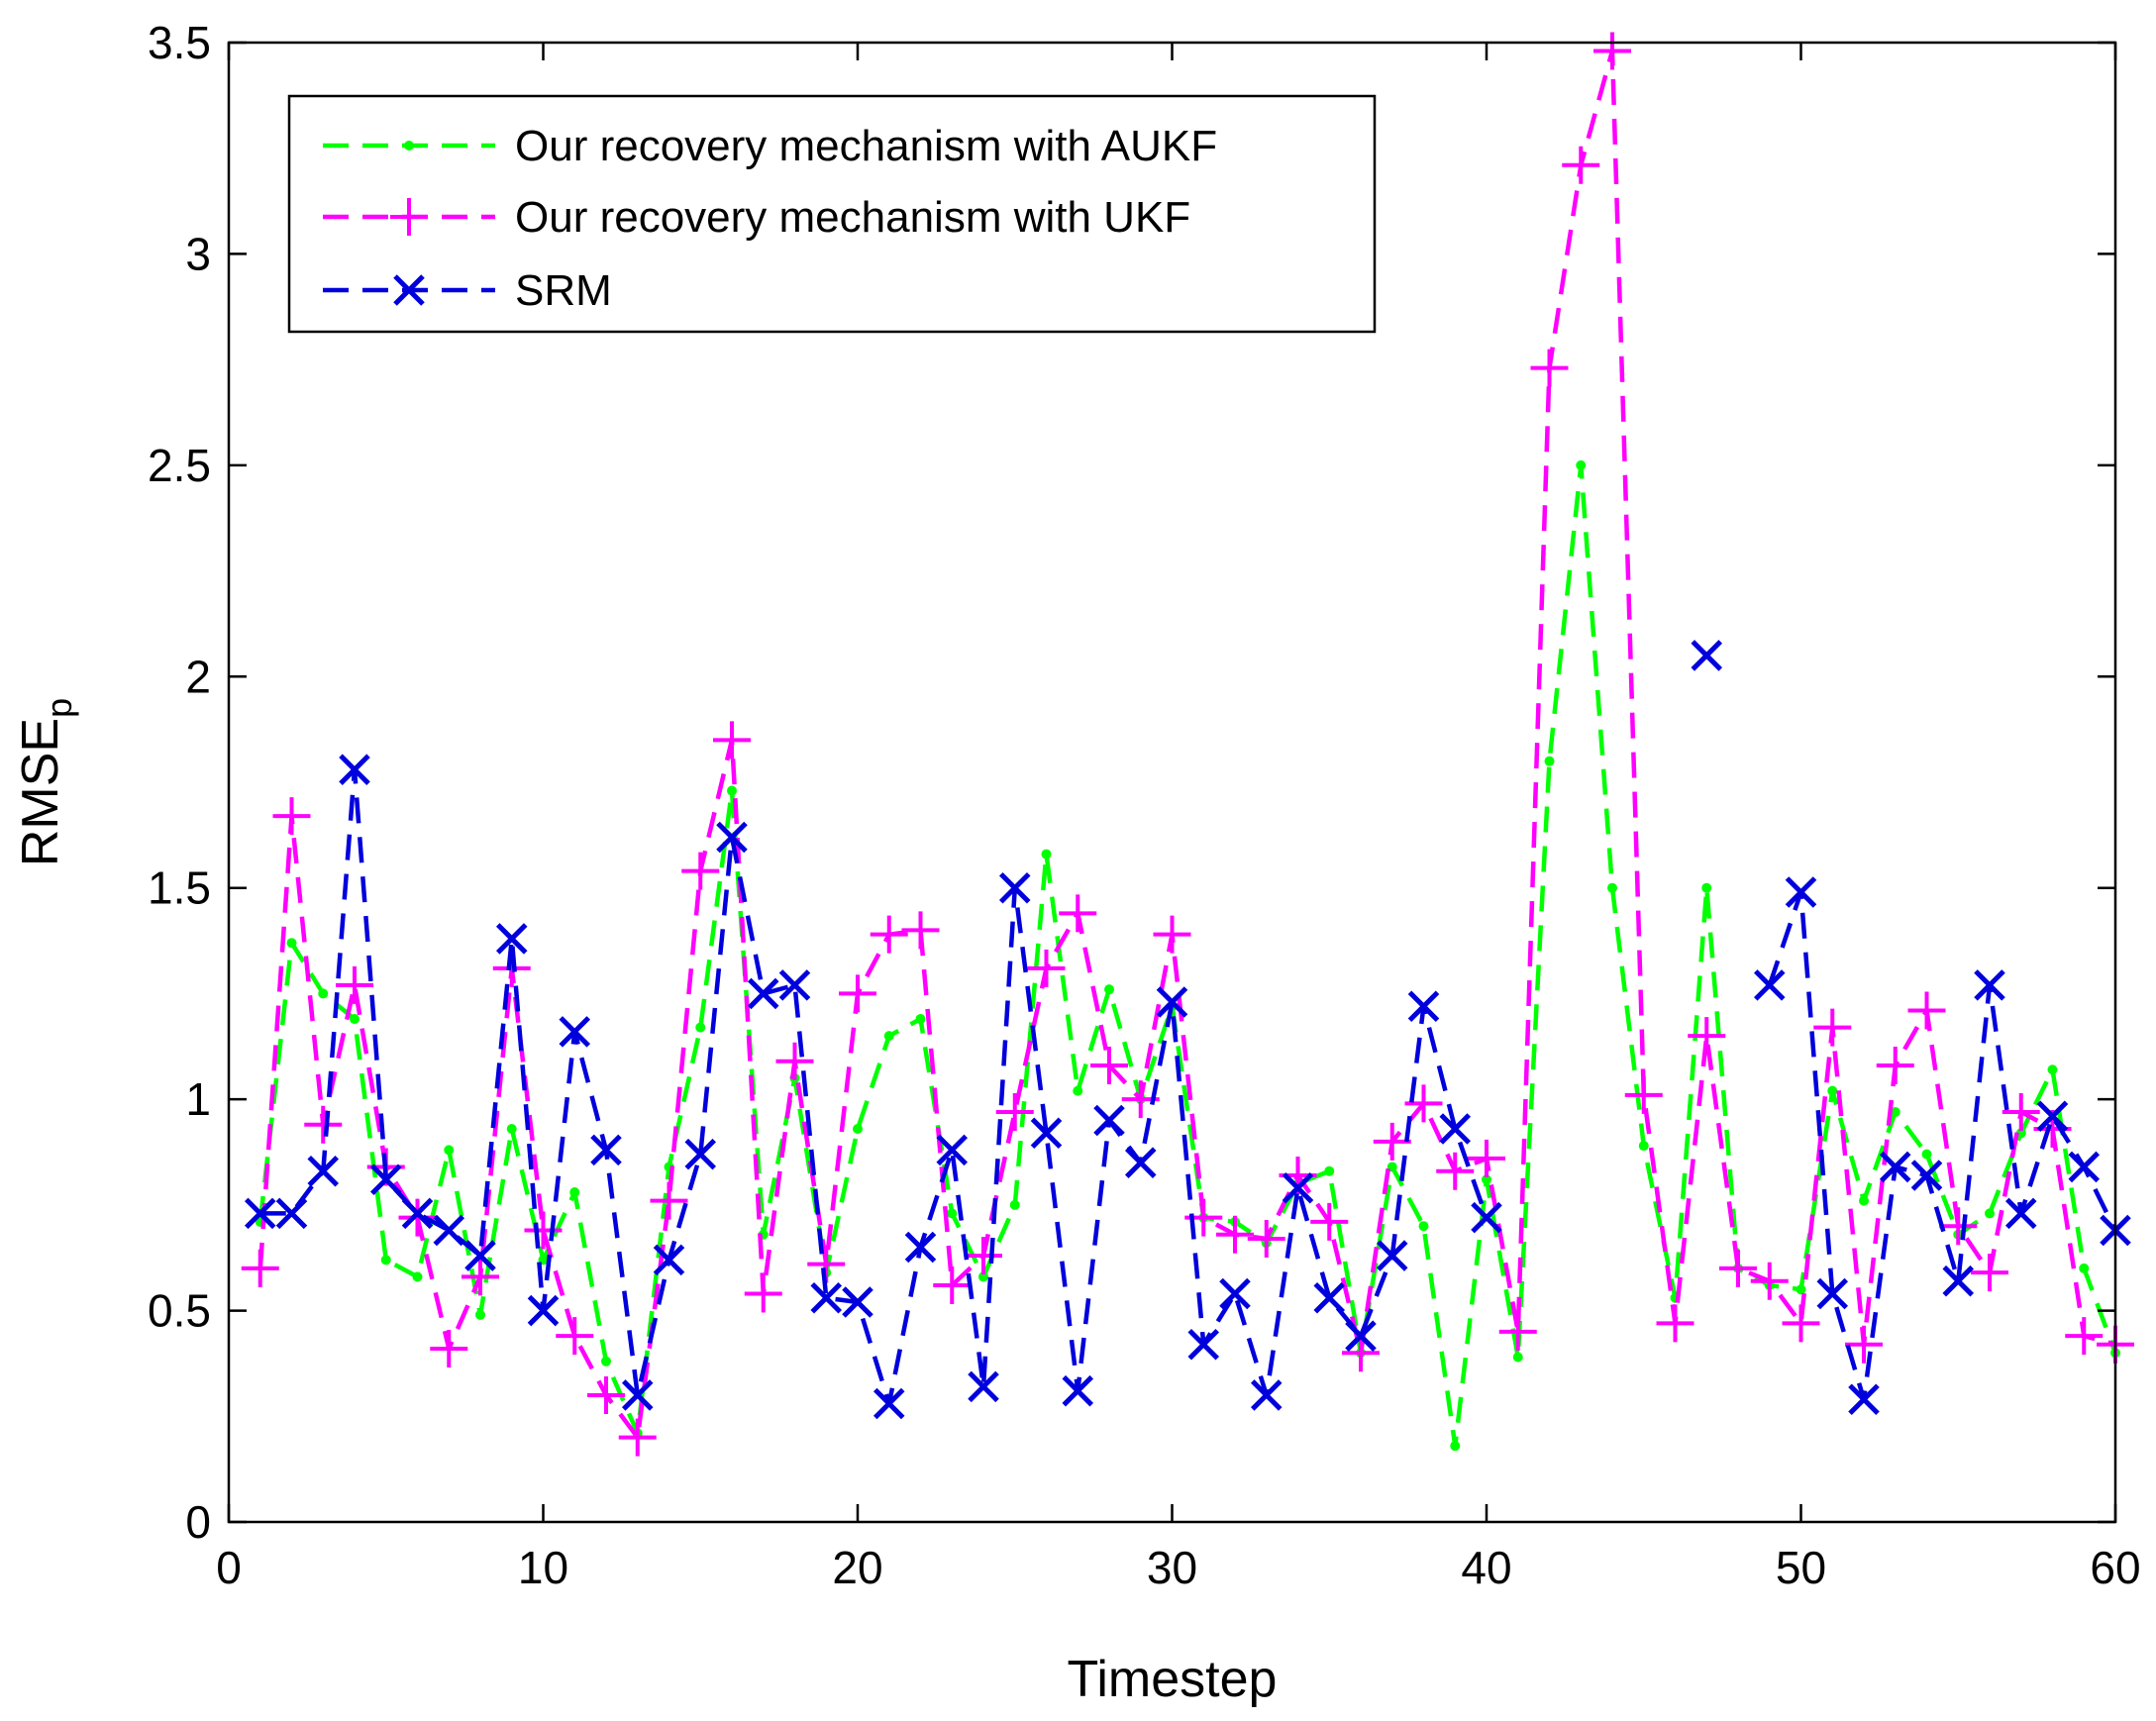  I want to click on x-tick-label: 20, so click(857, 1568).